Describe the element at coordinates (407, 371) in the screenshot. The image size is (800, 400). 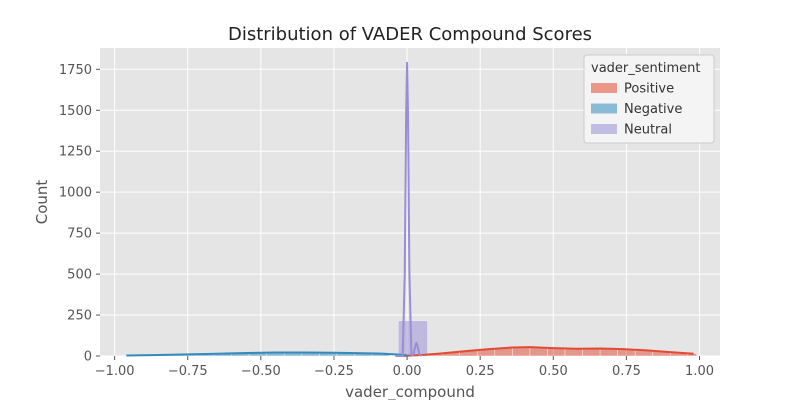
I see `x-tick-label: 0.00` at that location.